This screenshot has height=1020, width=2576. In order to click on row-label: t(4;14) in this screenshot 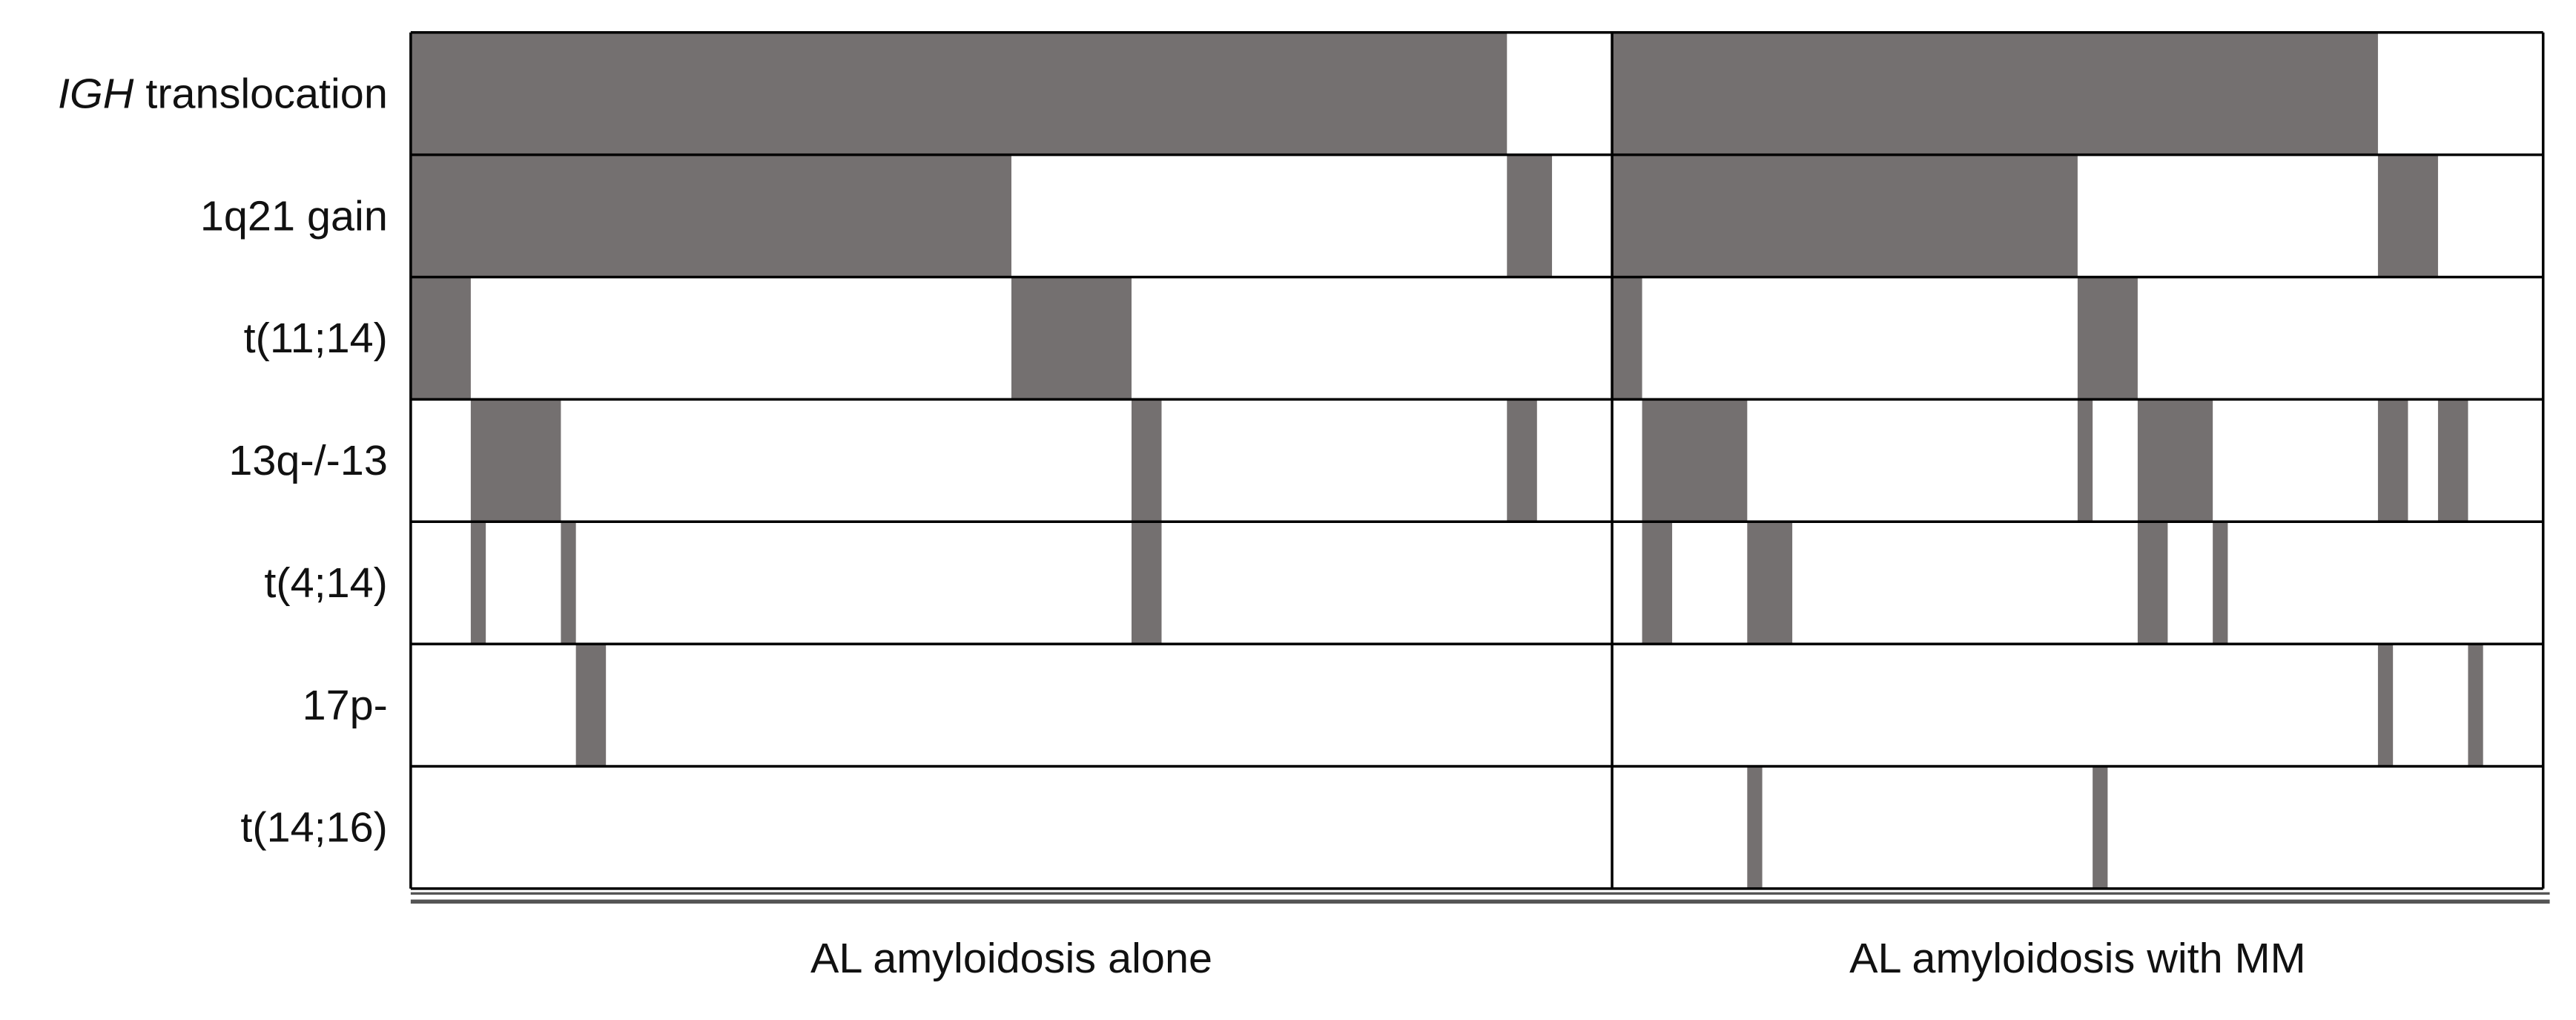, I will do `click(325, 583)`.